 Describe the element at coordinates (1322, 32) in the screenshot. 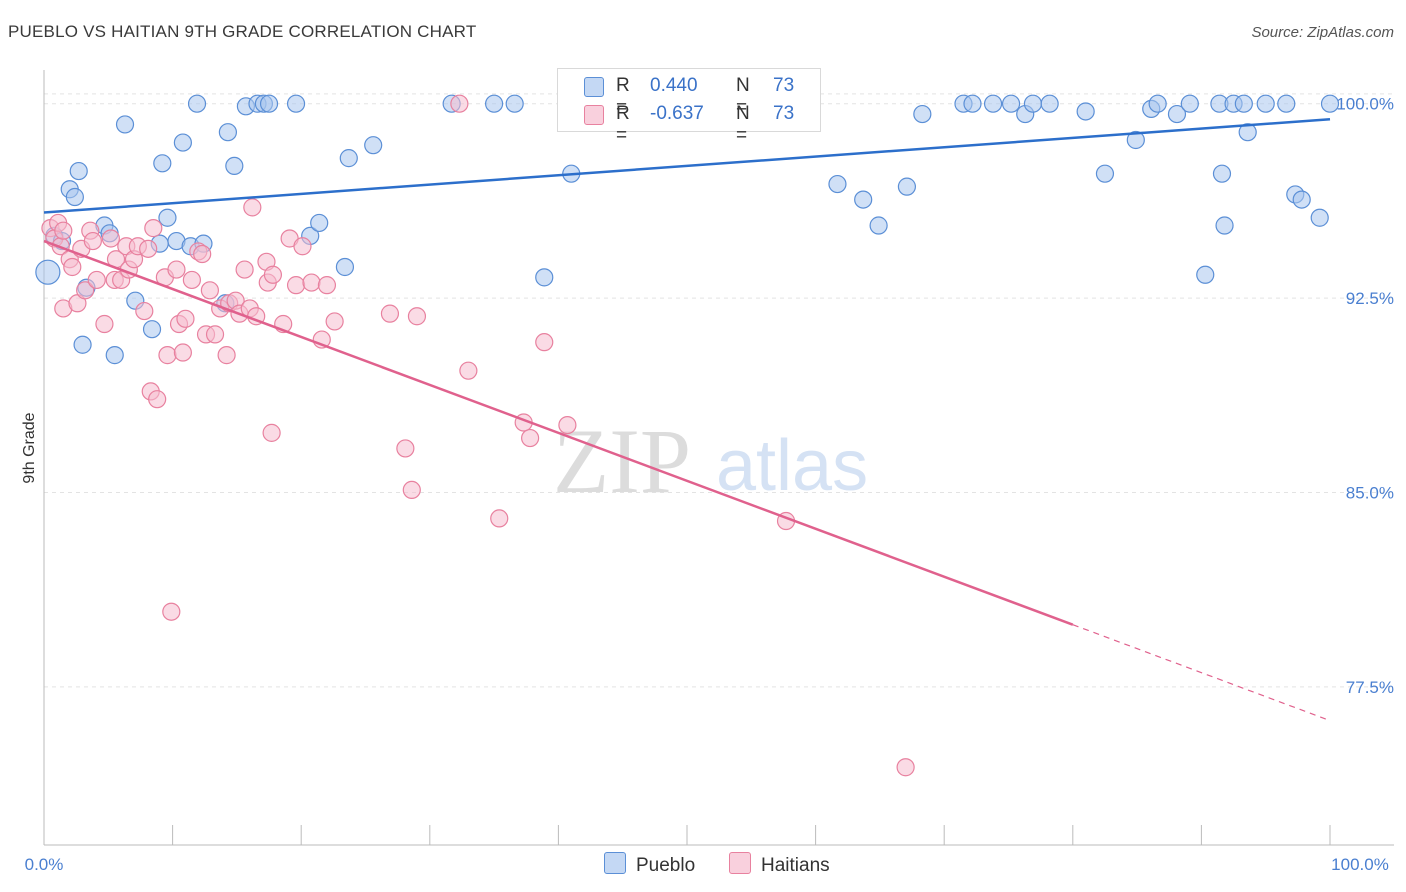

I see `source-label: Source: ZipAtlas.com` at that location.